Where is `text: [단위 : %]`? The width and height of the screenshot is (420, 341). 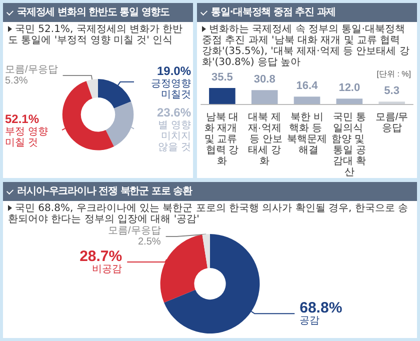
text: [단위 : %] is located at coordinates (394, 74).